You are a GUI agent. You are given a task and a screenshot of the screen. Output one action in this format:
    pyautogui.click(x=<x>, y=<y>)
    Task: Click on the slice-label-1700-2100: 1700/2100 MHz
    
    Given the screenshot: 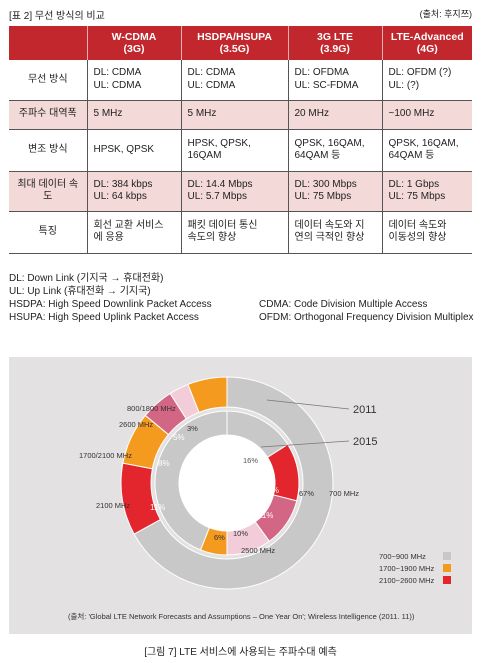 What is the action you would take?
    pyautogui.click(x=105, y=455)
    